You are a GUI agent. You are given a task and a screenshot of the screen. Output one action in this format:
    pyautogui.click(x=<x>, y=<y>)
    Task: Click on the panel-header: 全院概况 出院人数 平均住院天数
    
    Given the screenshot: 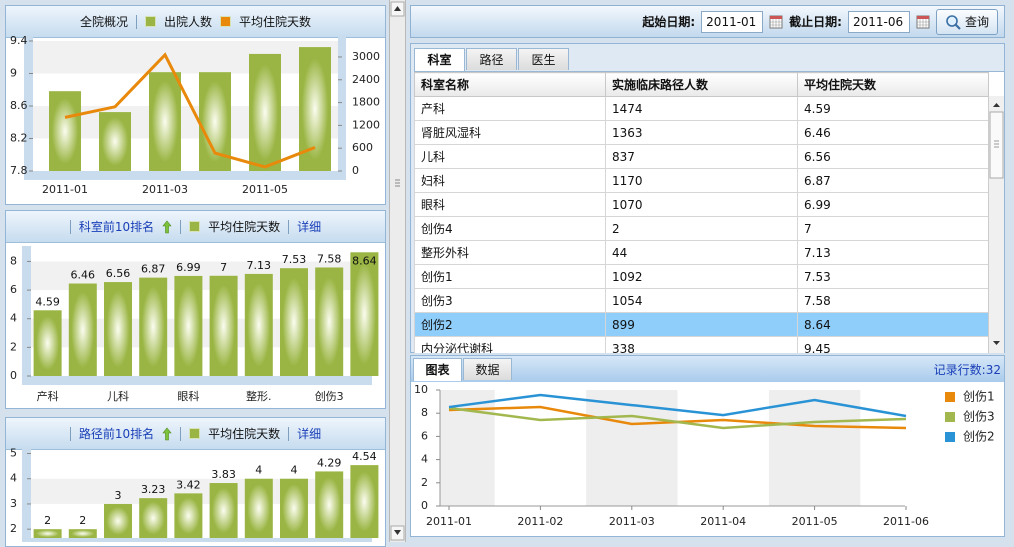 What is the action you would take?
    pyautogui.click(x=195, y=22)
    